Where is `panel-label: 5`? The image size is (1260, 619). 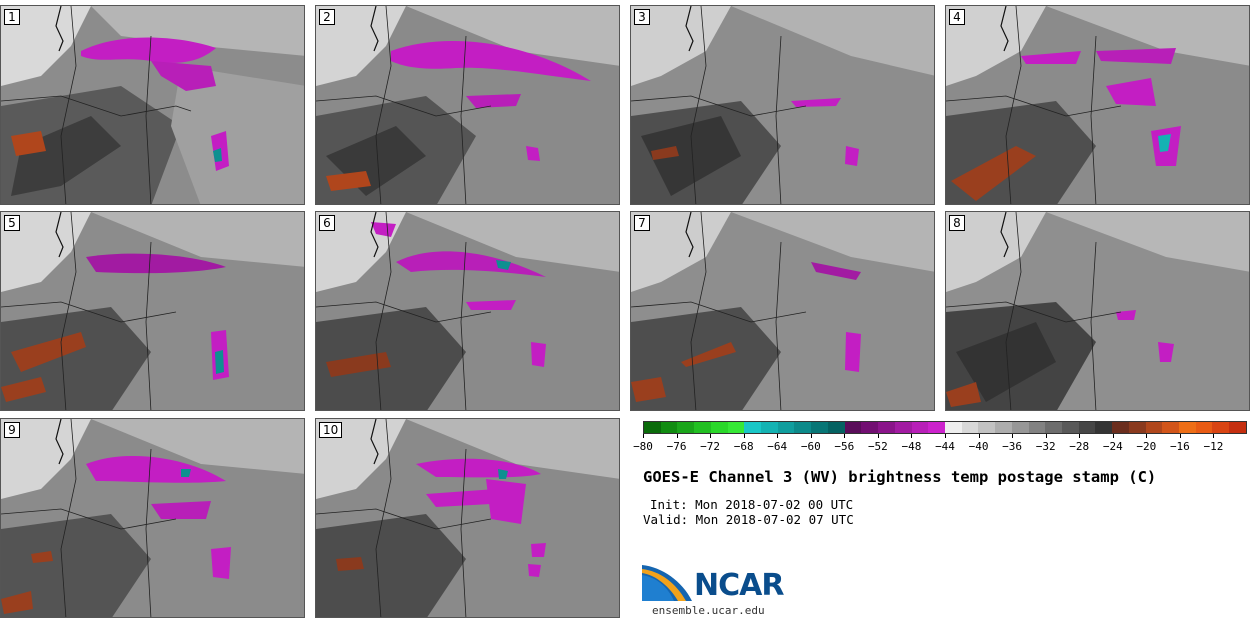
panel-label: 5 is located at coordinates (12, 223).